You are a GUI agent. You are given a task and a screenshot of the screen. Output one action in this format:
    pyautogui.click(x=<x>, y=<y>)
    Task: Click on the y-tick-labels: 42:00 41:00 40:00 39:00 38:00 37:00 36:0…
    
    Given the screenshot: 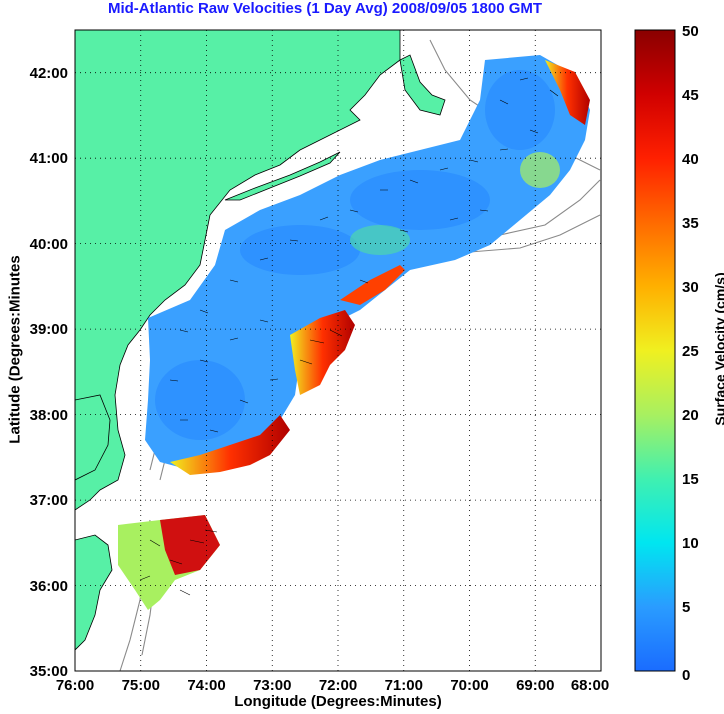 What is the action you would take?
    pyautogui.click(x=49, y=372)
    